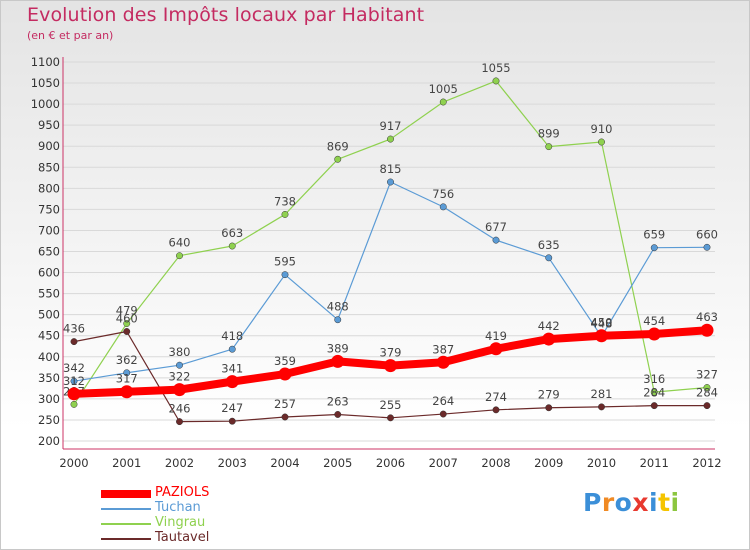 This screenshot has width=750, height=550. I want to click on data-label: 312, so click(74, 381).